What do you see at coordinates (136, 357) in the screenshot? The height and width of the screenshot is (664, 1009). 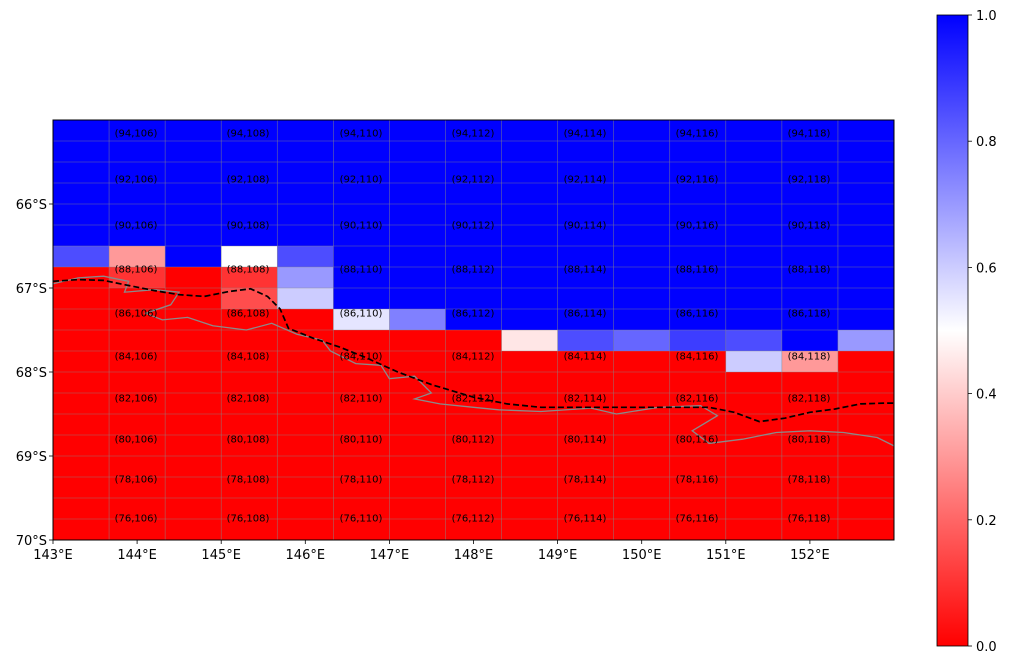 I see `cell-label: (84,106)` at bounding box center [136, 357].